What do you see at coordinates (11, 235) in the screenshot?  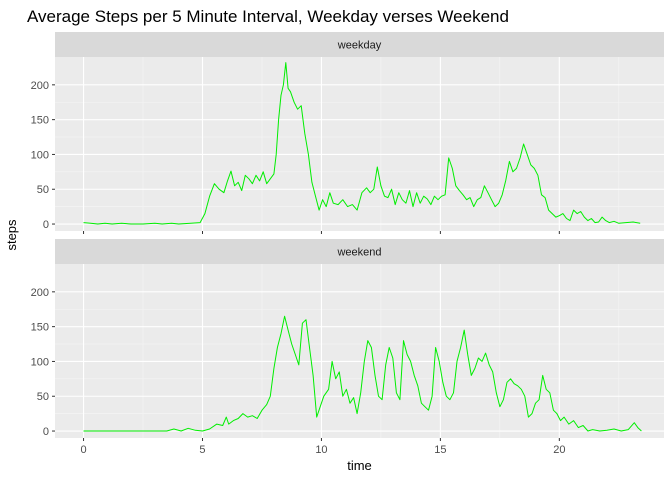 I see `y-axis-title: steps` at bounding box center [11, 235].